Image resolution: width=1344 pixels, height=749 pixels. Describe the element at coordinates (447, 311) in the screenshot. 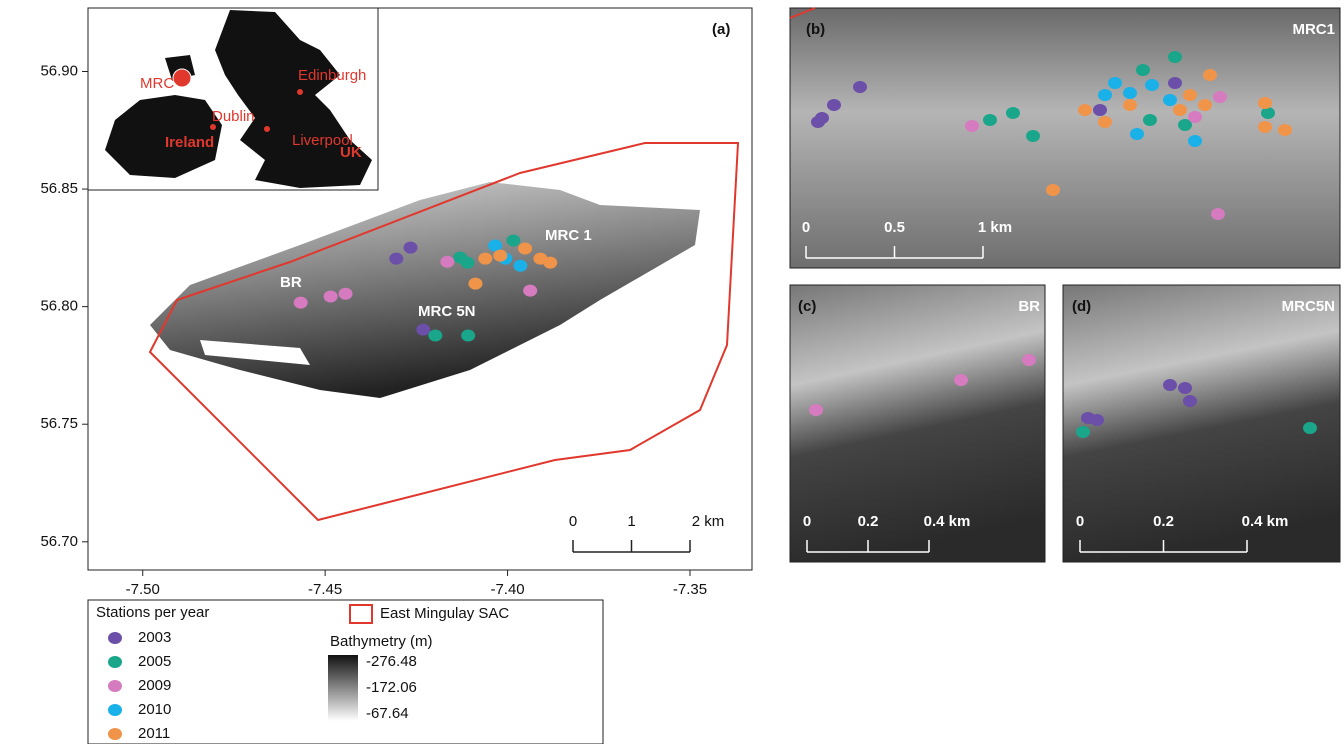

I see `site-label: MRC 5N` at that location.